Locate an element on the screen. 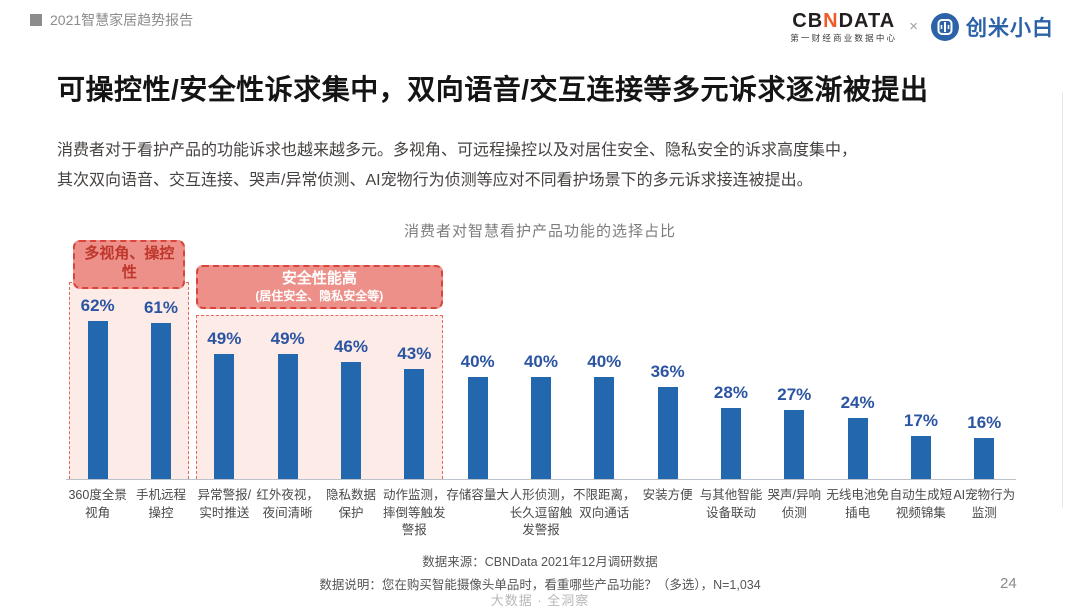  bar-value-label: 28% is located at coordinates (730, 392).